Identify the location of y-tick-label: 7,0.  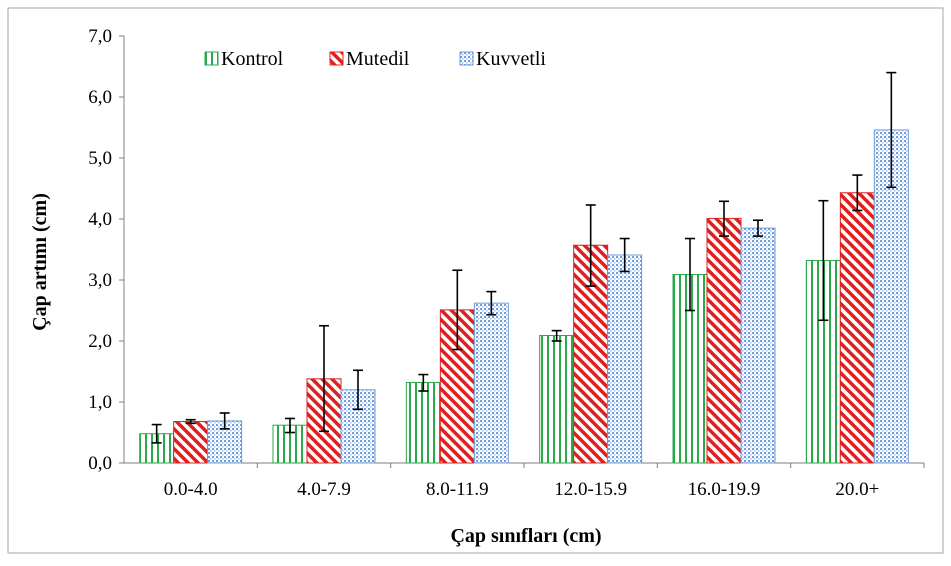
(100, 36).